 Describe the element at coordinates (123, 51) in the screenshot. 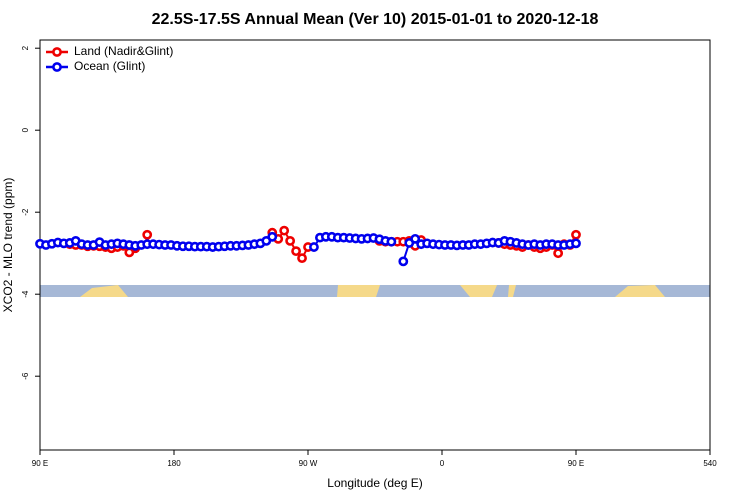

I see `legend-label: Land (Nadir&Glint)` at that location.